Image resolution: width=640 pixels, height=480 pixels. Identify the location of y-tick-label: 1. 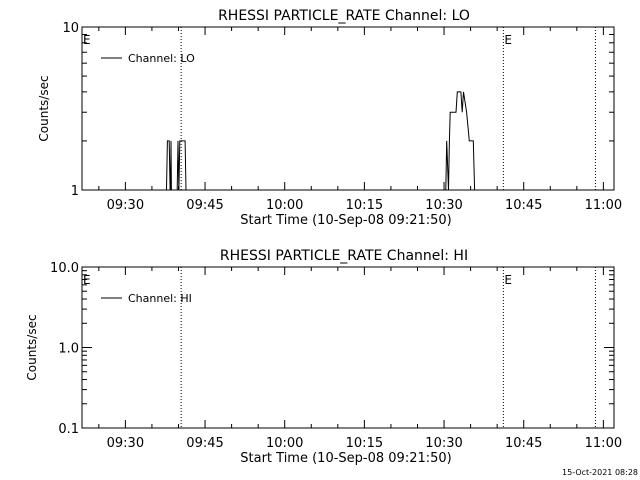
(75, 191).